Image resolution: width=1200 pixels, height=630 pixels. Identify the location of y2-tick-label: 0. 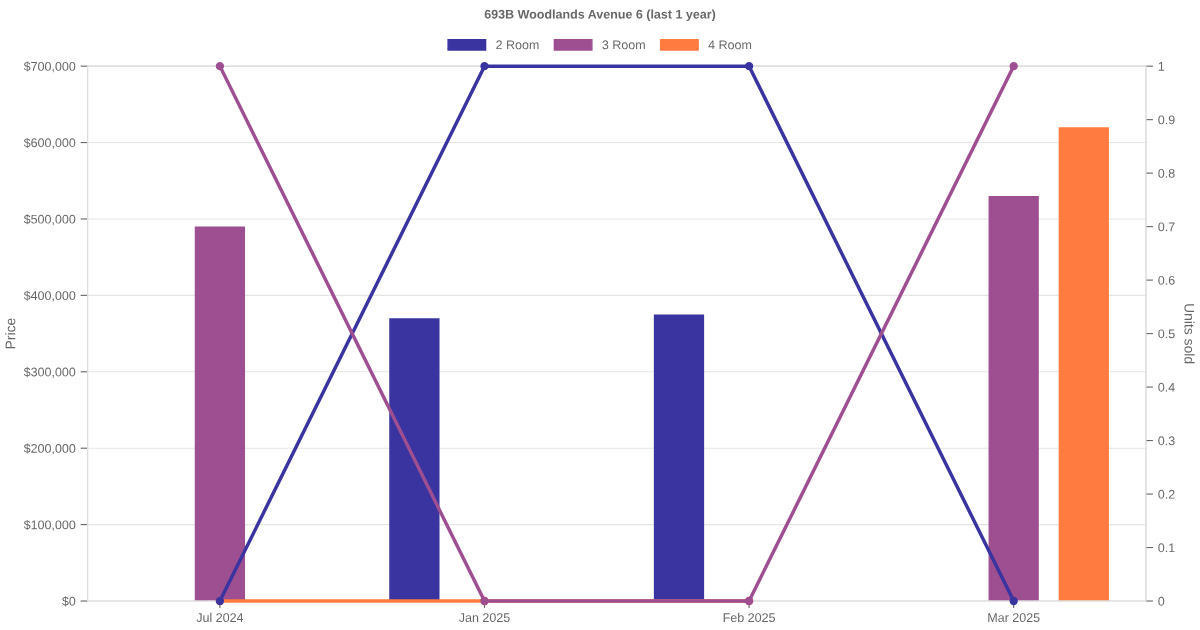
(1161, 601).